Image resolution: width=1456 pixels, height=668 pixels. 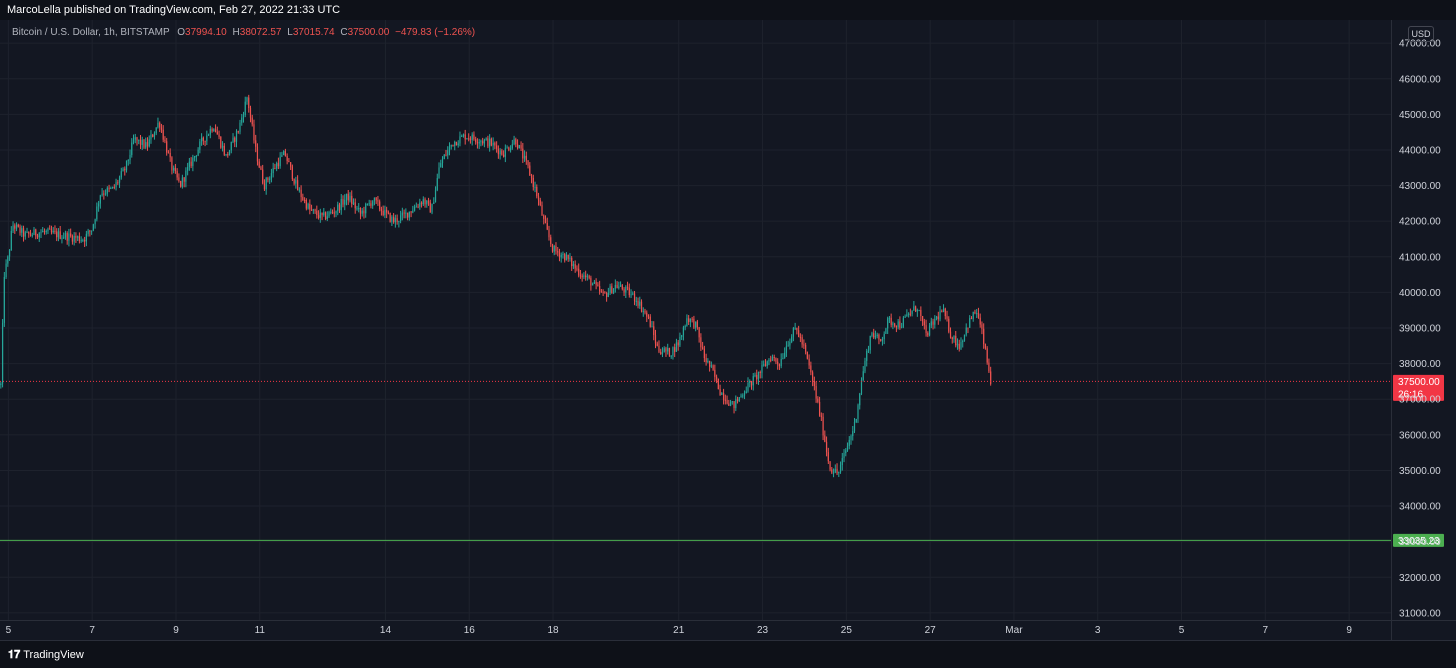 I want to click on tradingview-logo: 𝟏𝟕 TradingView, so click(x=46, y=655).